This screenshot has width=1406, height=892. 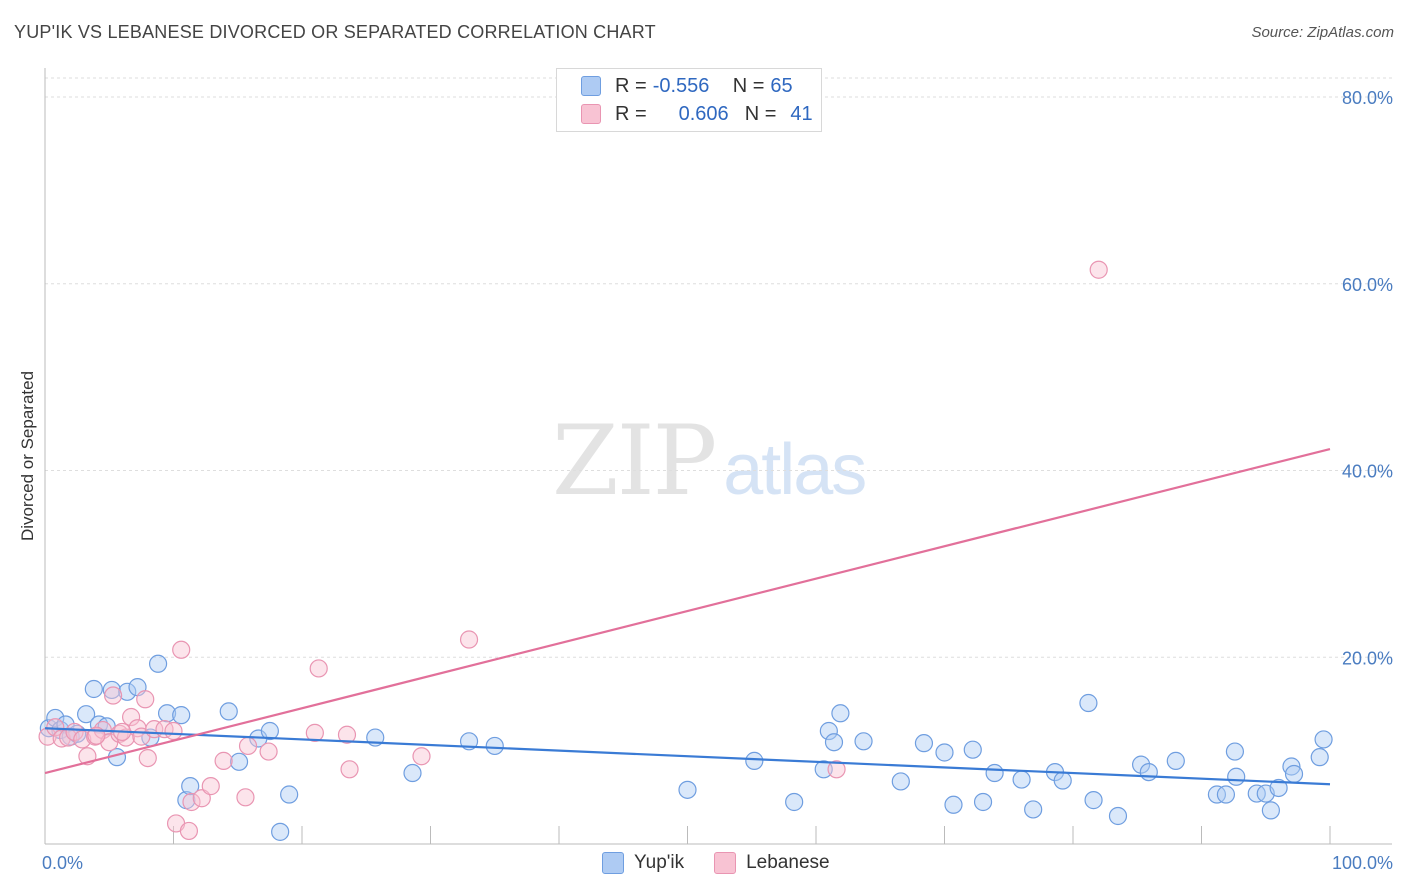 I want to click on y-tick-label: 60.0%, so click(x=1367, y=285).